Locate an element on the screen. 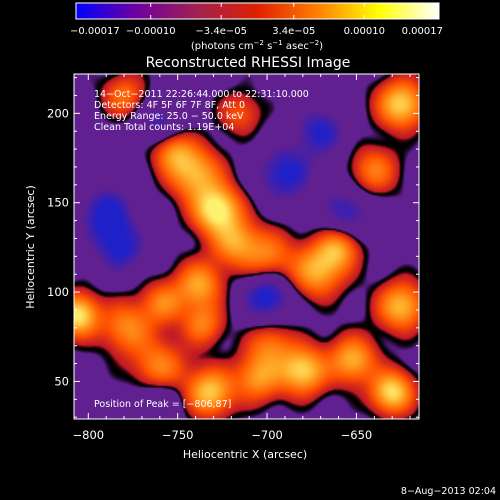 The image size is (500, 500). x-tick-label: −650 is located at coordinates (357, 435).